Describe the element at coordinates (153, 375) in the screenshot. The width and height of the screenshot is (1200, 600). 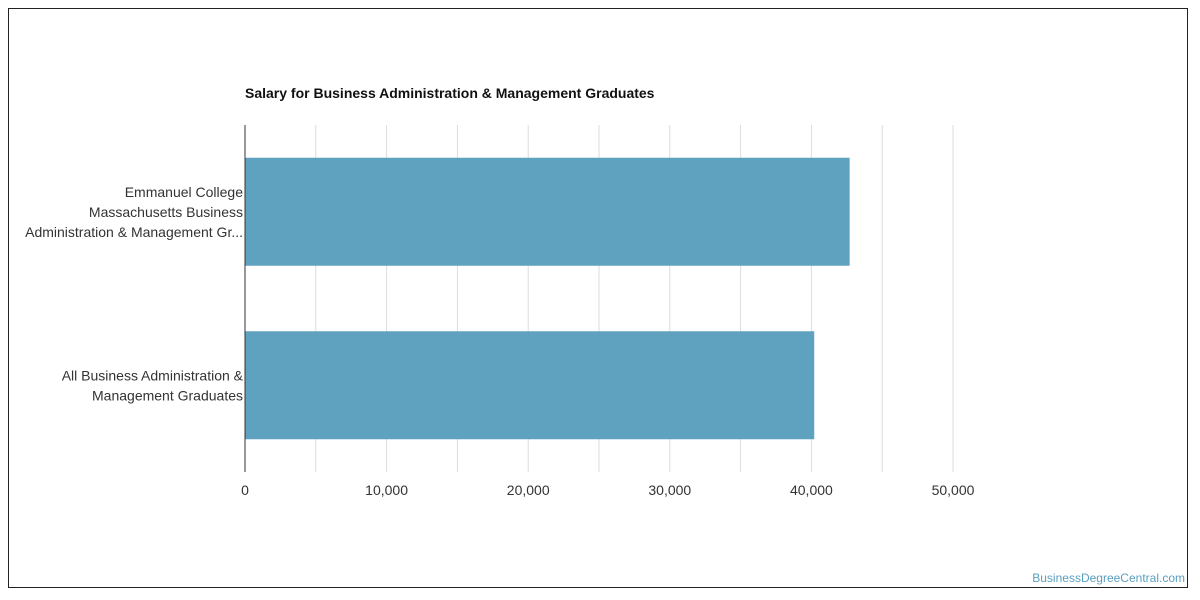
I see `category-label: All Business Administration &` at that location.